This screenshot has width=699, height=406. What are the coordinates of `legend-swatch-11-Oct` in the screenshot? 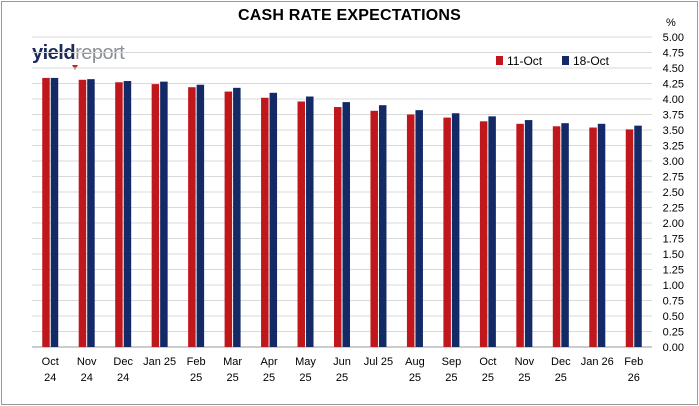 It's located at (499, 60).